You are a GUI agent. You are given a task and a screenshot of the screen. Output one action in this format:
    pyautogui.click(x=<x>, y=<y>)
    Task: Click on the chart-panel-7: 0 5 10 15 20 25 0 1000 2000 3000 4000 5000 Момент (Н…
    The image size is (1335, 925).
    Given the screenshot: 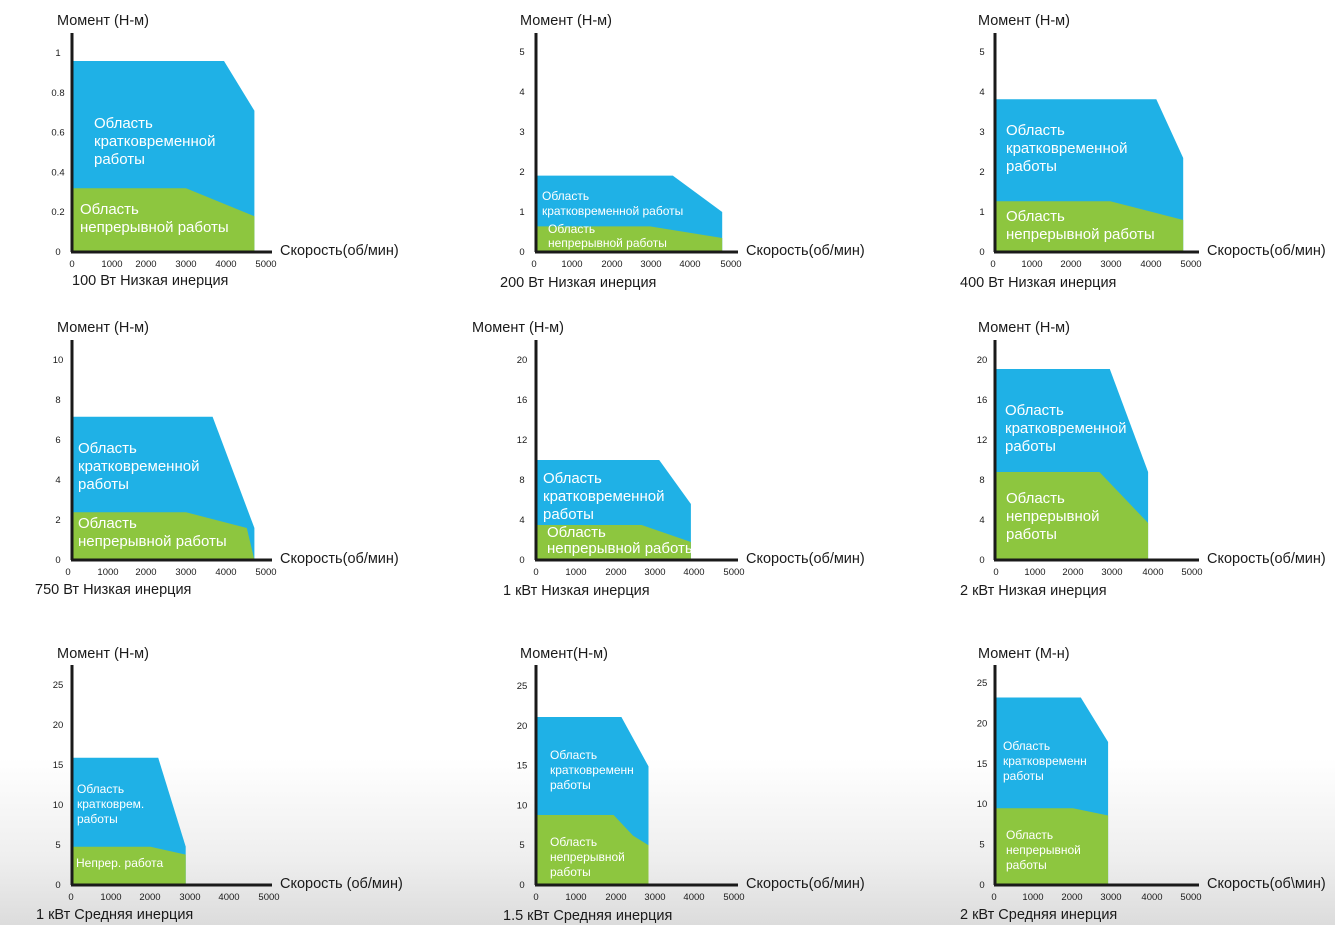 What is the action you would take?
    pyautogui.click(x=219, y=784)
    